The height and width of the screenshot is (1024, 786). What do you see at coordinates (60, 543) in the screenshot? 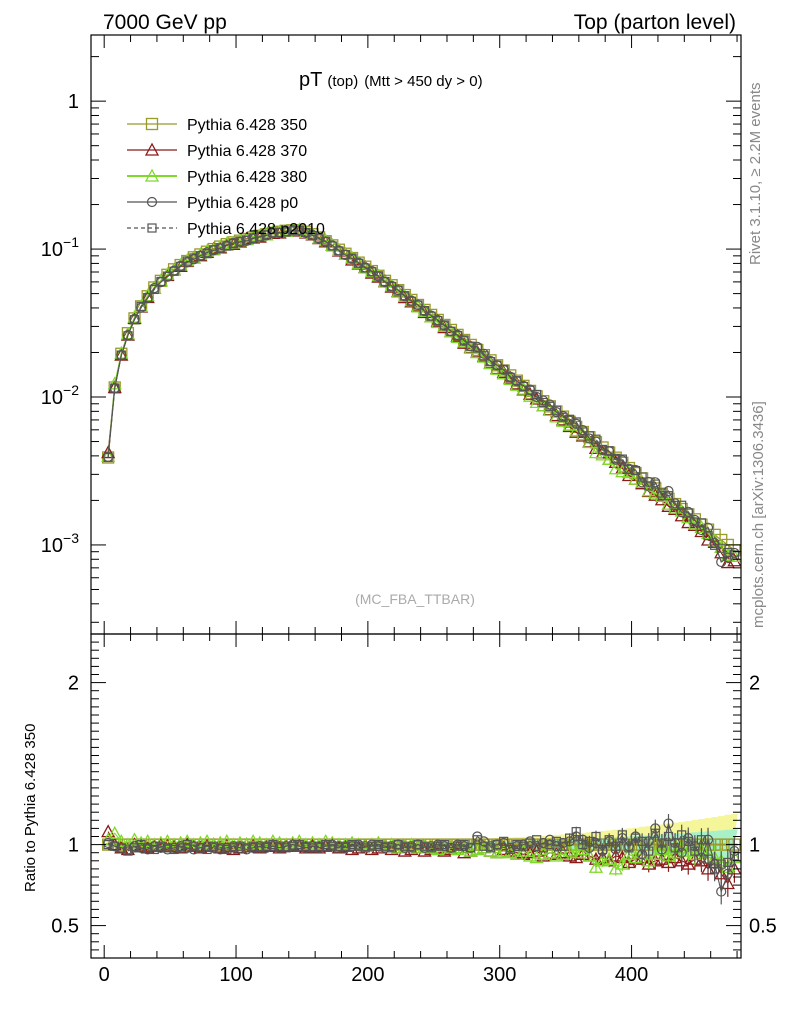
I see `y-tick-label: 10⁻³` at bounding box center [60, 543].